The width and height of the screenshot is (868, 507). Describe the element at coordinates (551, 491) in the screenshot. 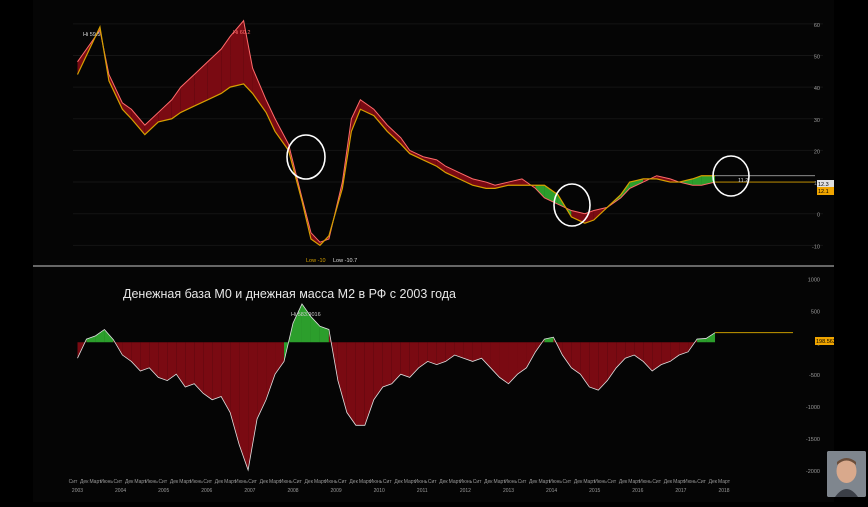

I see `x-tick-year: 2014` at that location.